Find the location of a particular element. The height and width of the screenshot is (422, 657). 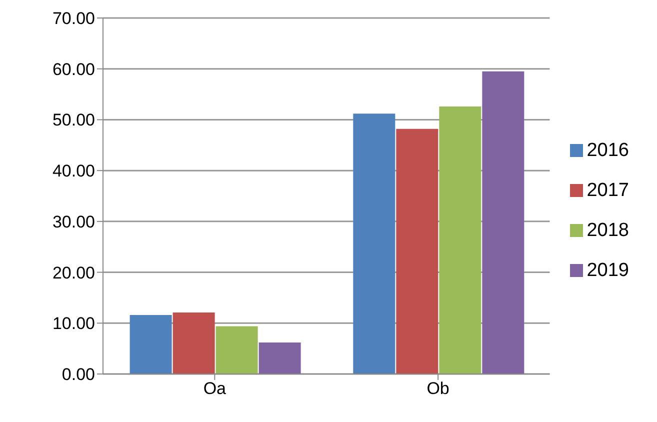

legend-label: 2019 is located at coordinates (607, 270).